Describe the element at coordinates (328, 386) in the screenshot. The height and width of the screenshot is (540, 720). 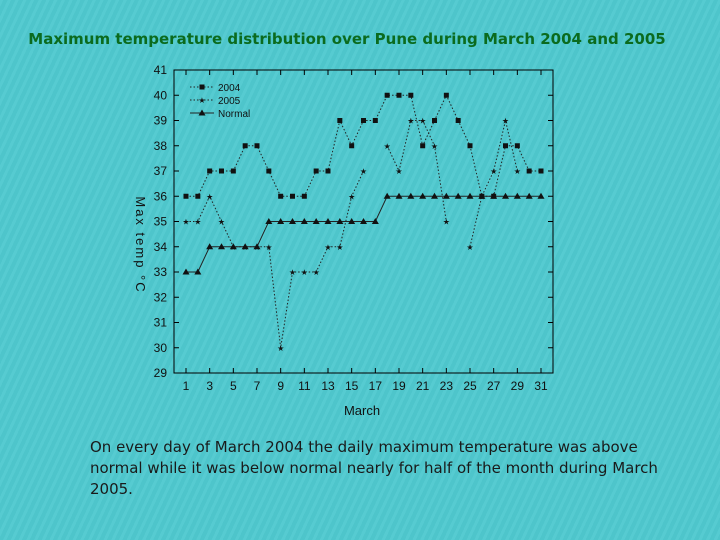
I see `x-tick-label: 13` at that location.